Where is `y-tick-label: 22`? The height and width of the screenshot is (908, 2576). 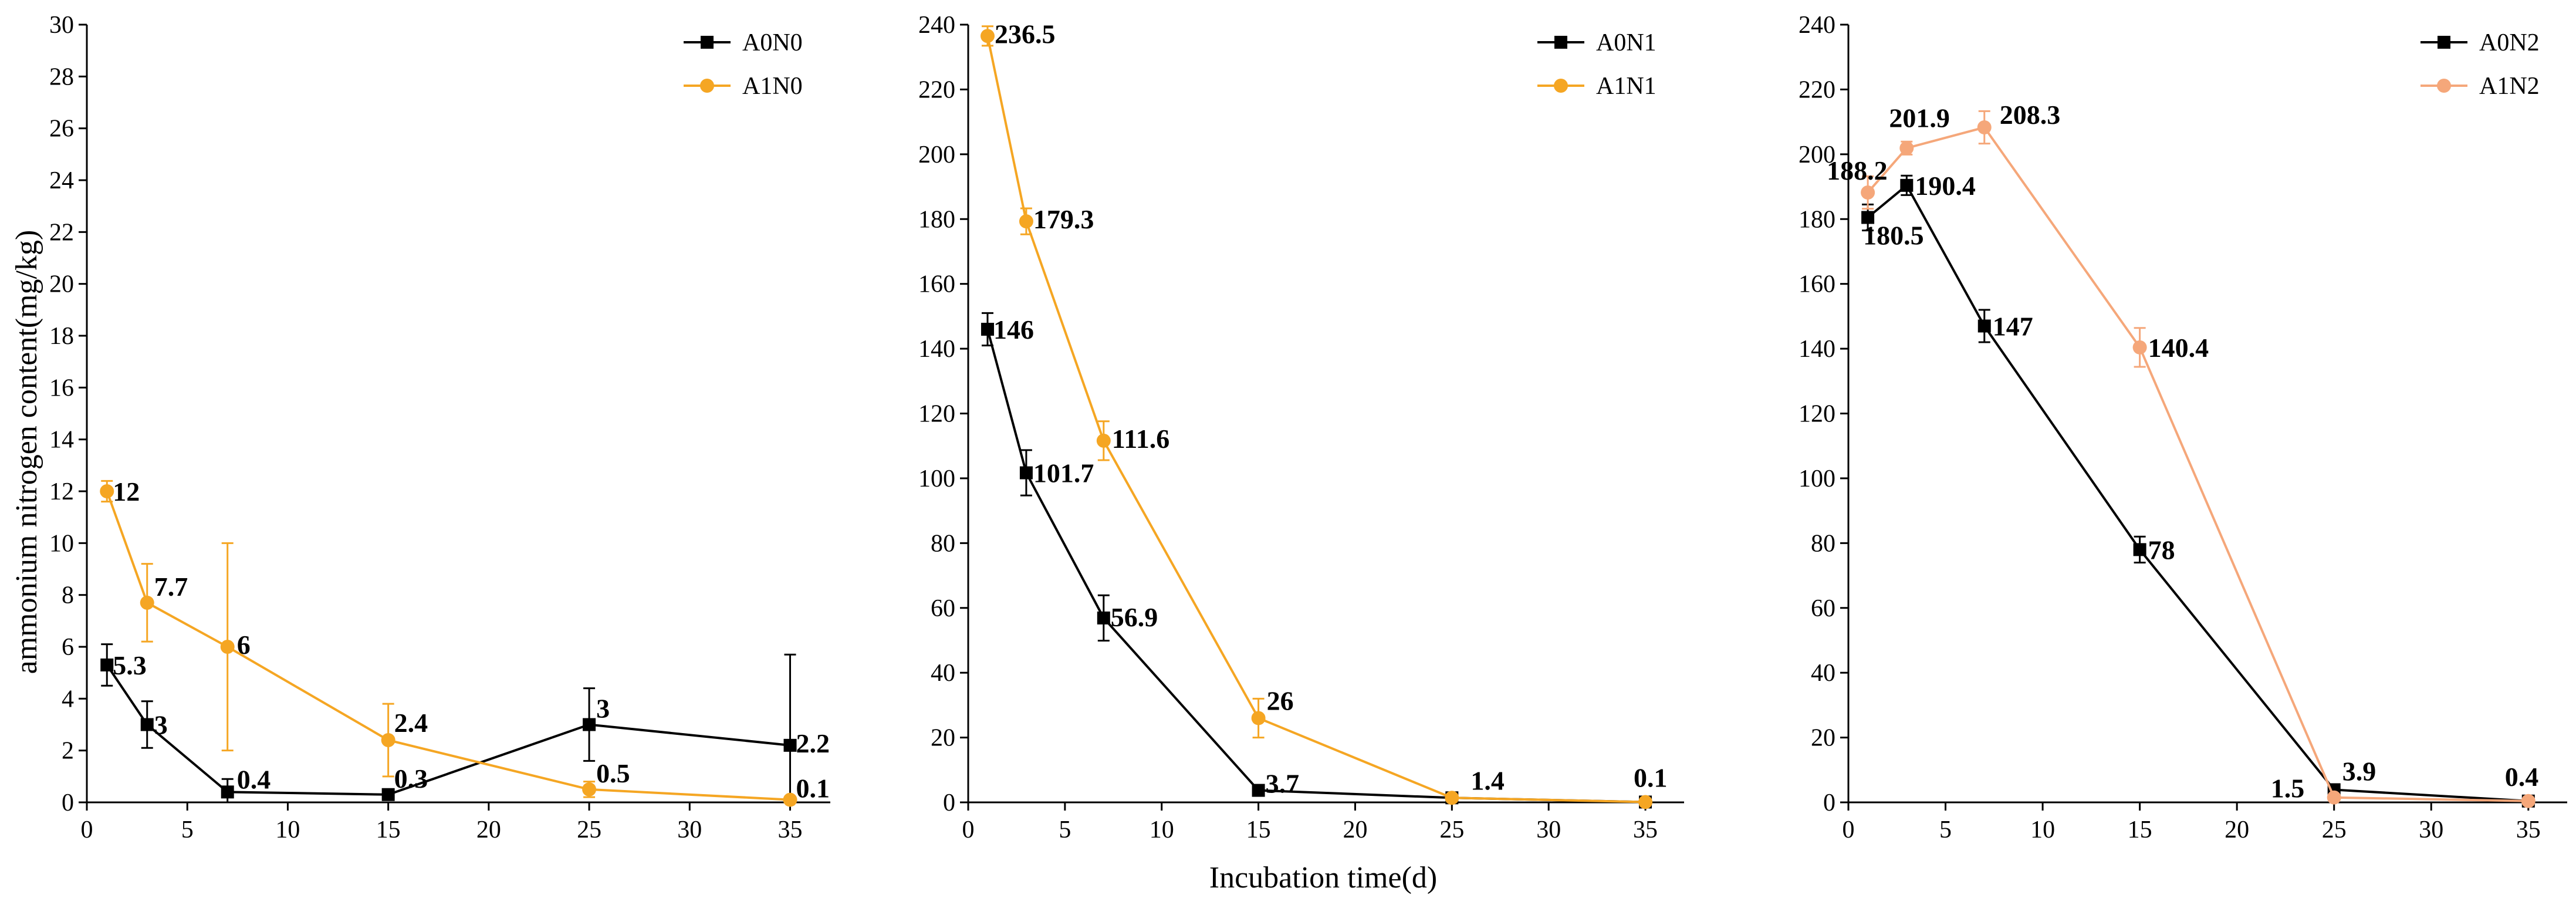 y-tick-label: 22 is located at coordinates (61, 232).